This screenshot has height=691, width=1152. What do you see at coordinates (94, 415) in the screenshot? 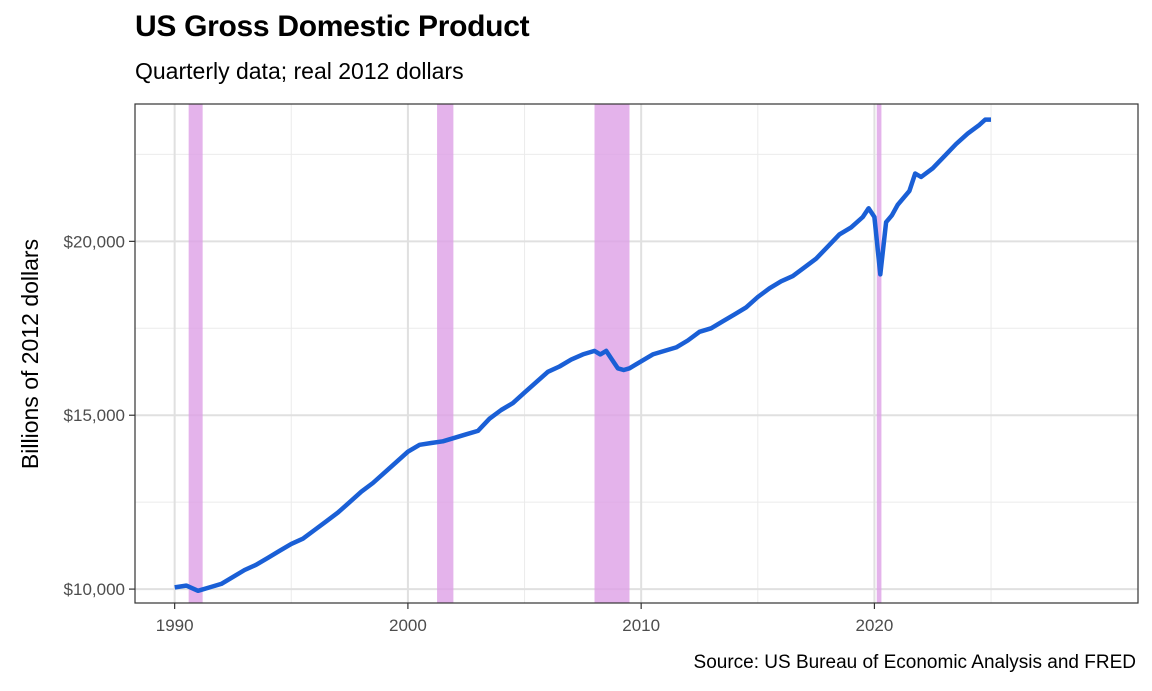
I see `y-tick-label: $15,000` at bounding box center [94, 415].